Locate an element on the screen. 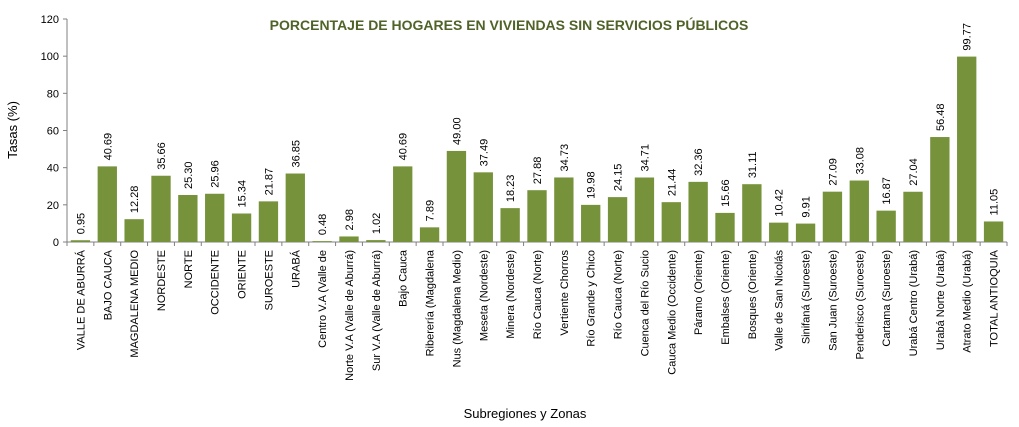 This screenshot has width=1019, height=427. data-label: 0.95 is located at coordinates (81, 223).